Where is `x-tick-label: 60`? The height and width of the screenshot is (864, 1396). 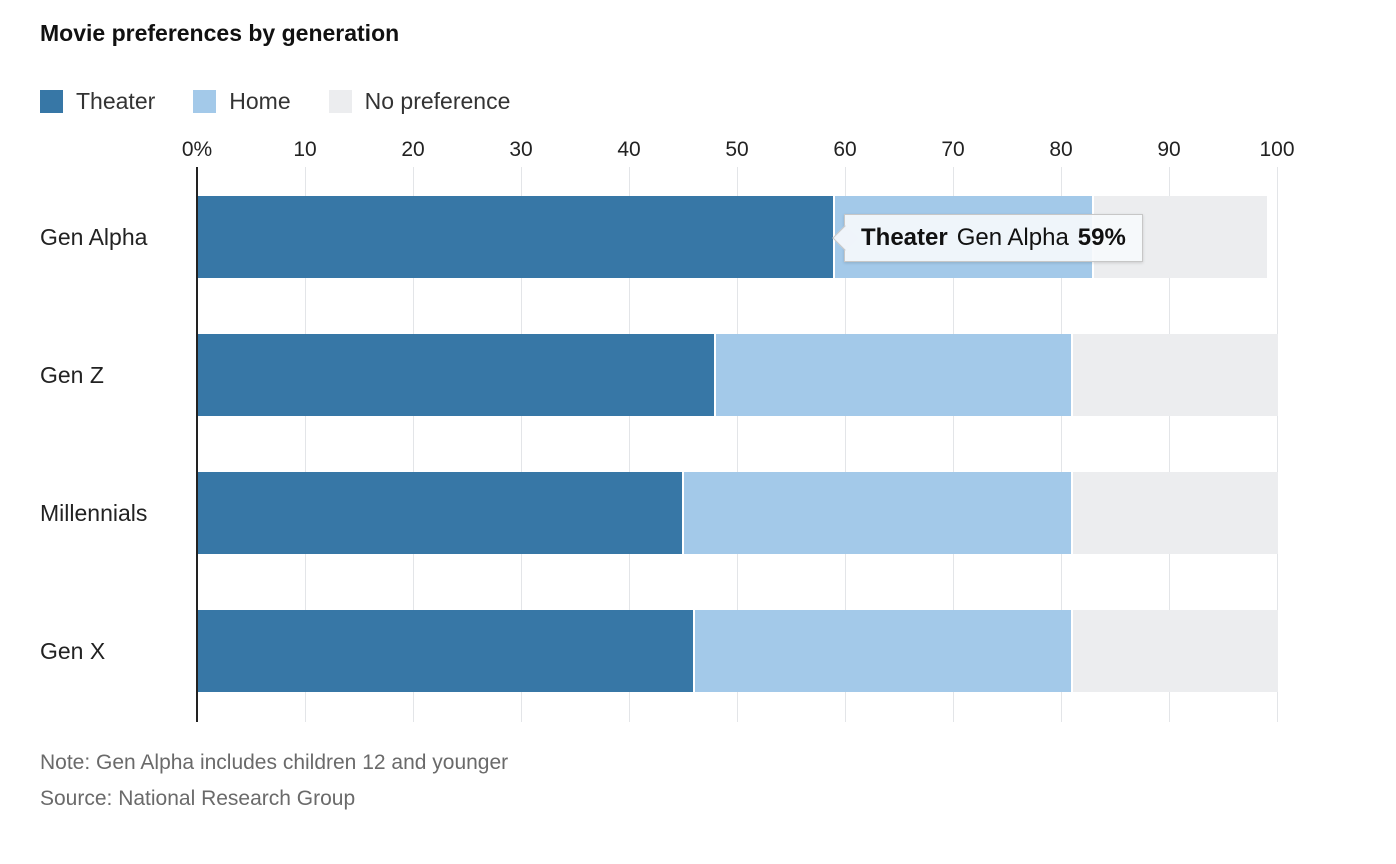
x-tick-label: 60 is located at coordinates (845, 149).